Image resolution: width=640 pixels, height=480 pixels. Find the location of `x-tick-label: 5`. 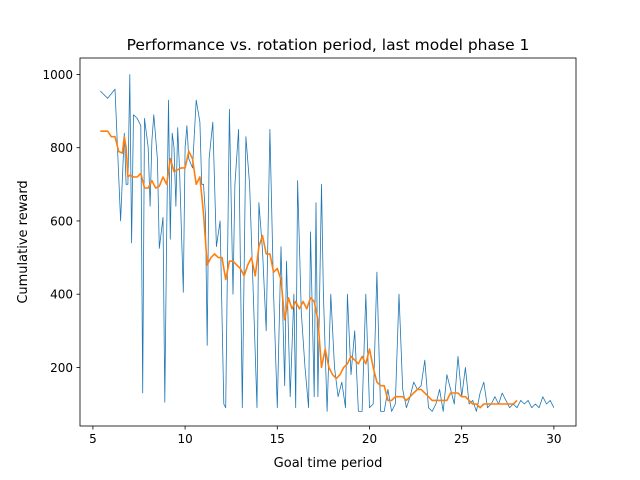

x-tick-label: 5 is located at coordinates (93, 439).